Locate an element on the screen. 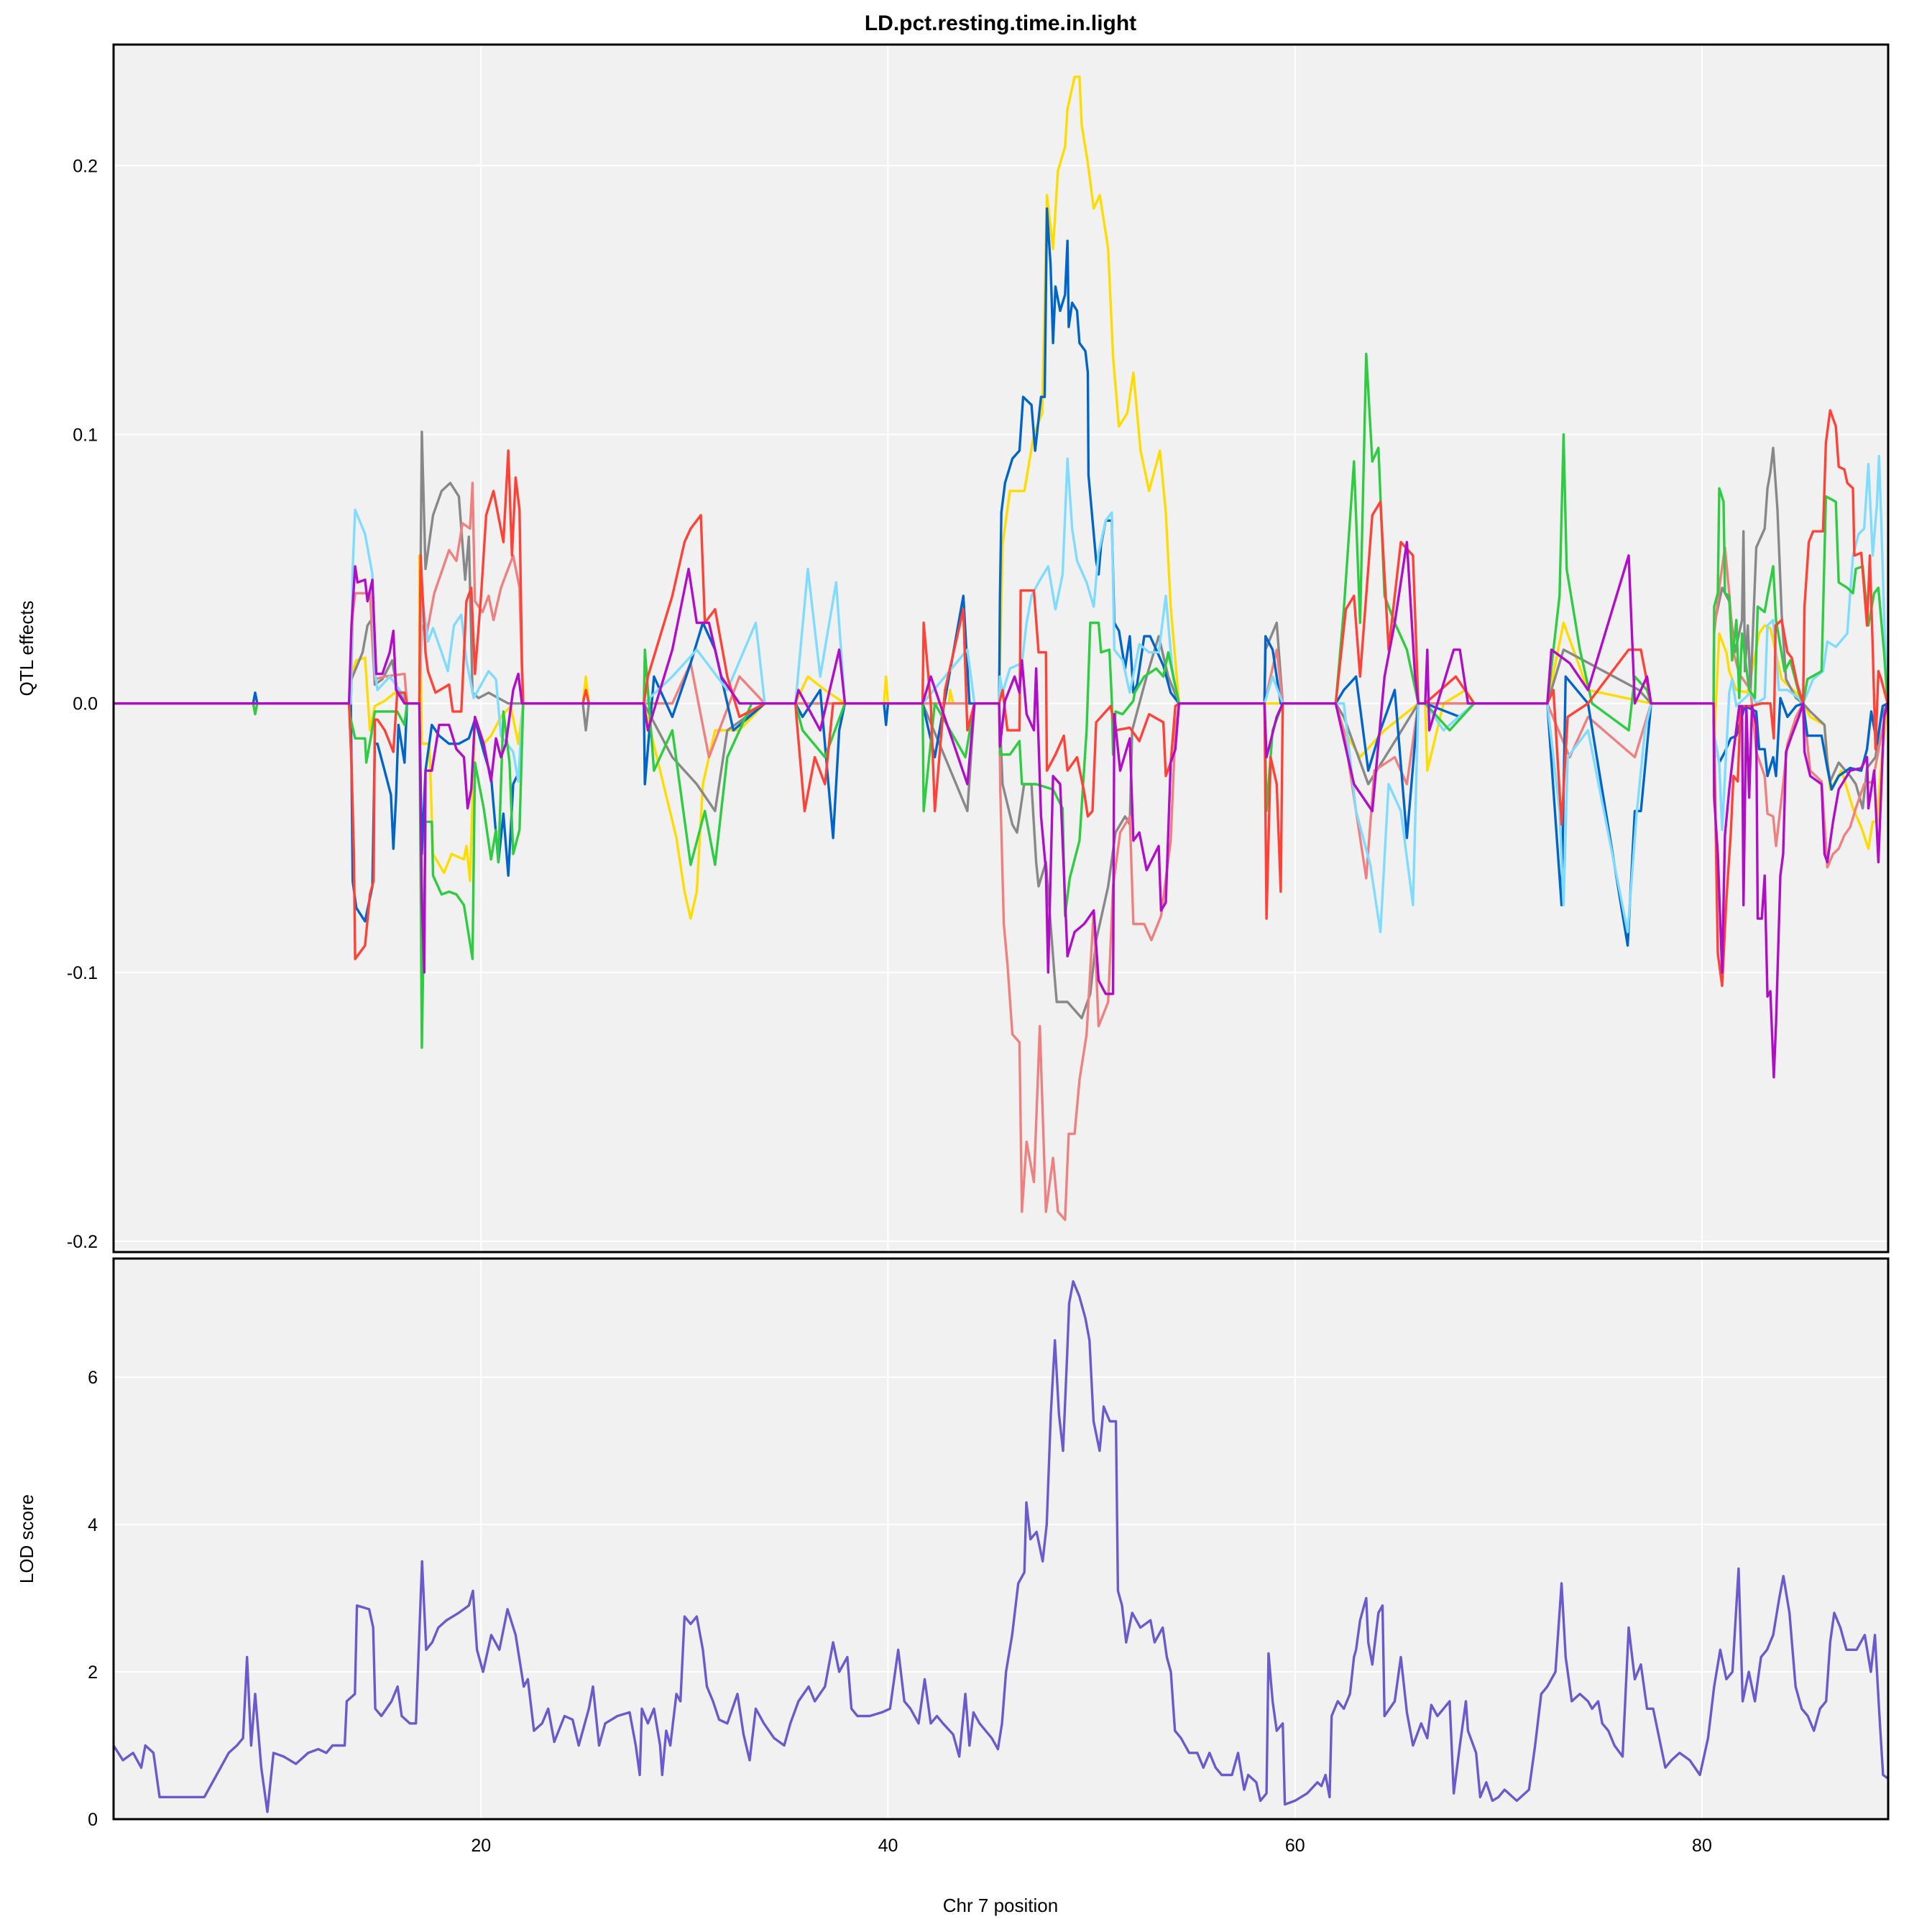 Image resolution: width=1932 pixels, height=1932 pixels. y-tick-label: 0.2 is located at coordinates (85, 166).